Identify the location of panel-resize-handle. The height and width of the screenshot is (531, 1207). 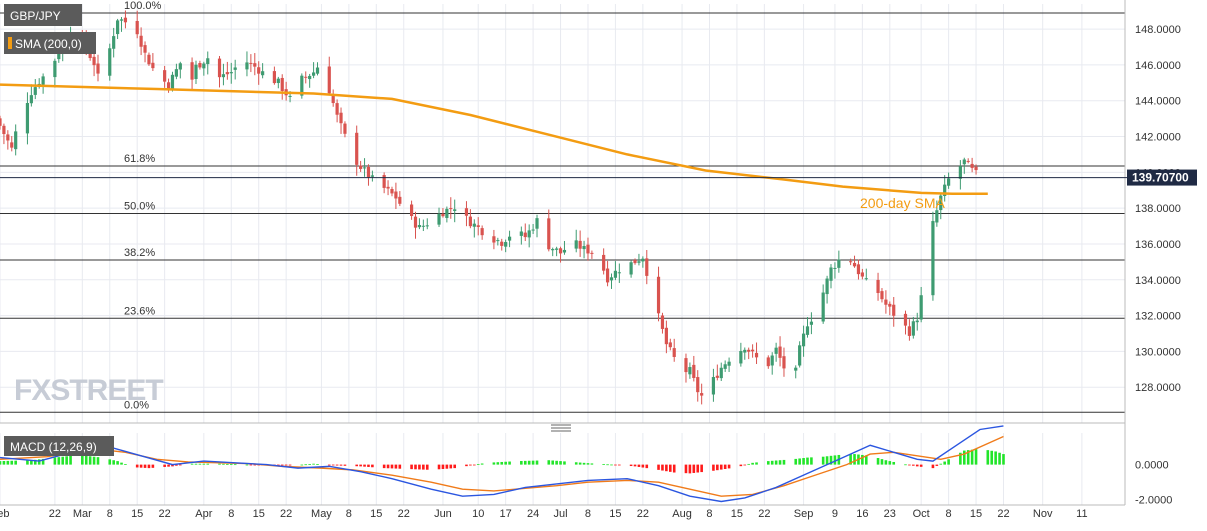
(561, 428).